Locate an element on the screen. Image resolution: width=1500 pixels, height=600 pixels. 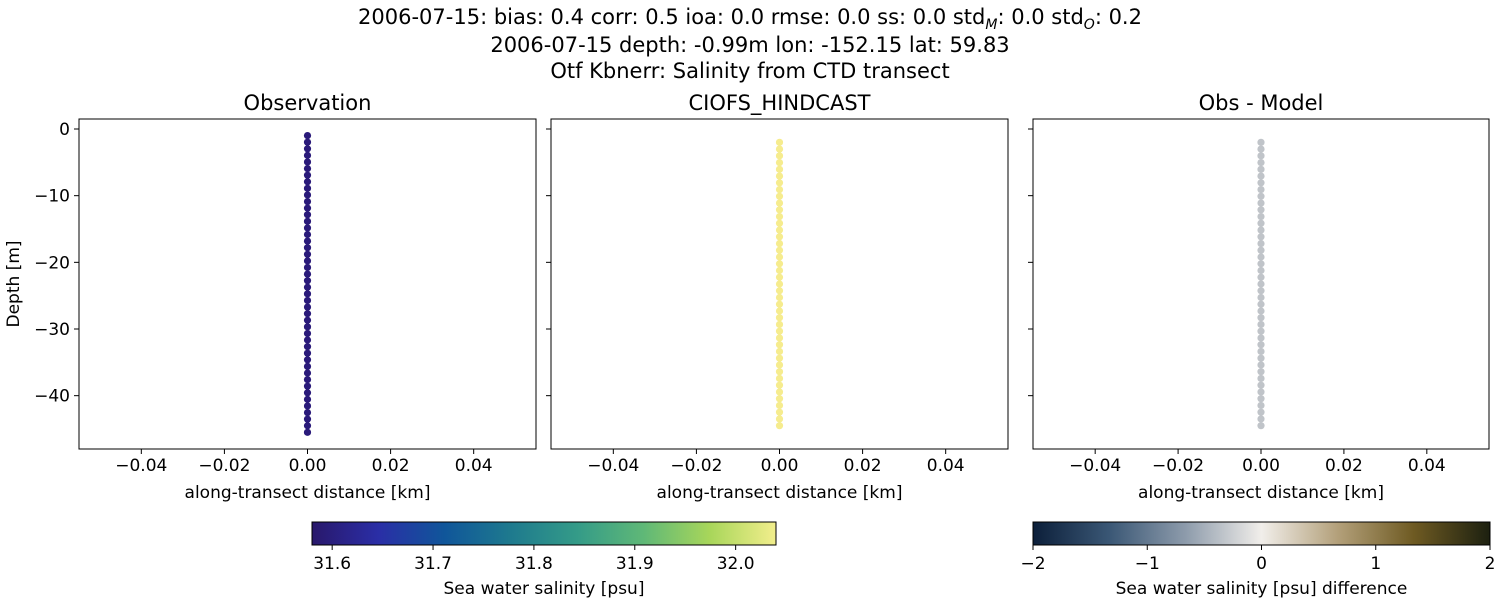
x-axis-label: along-transect distance [km] is located at coordinates (780, 493).